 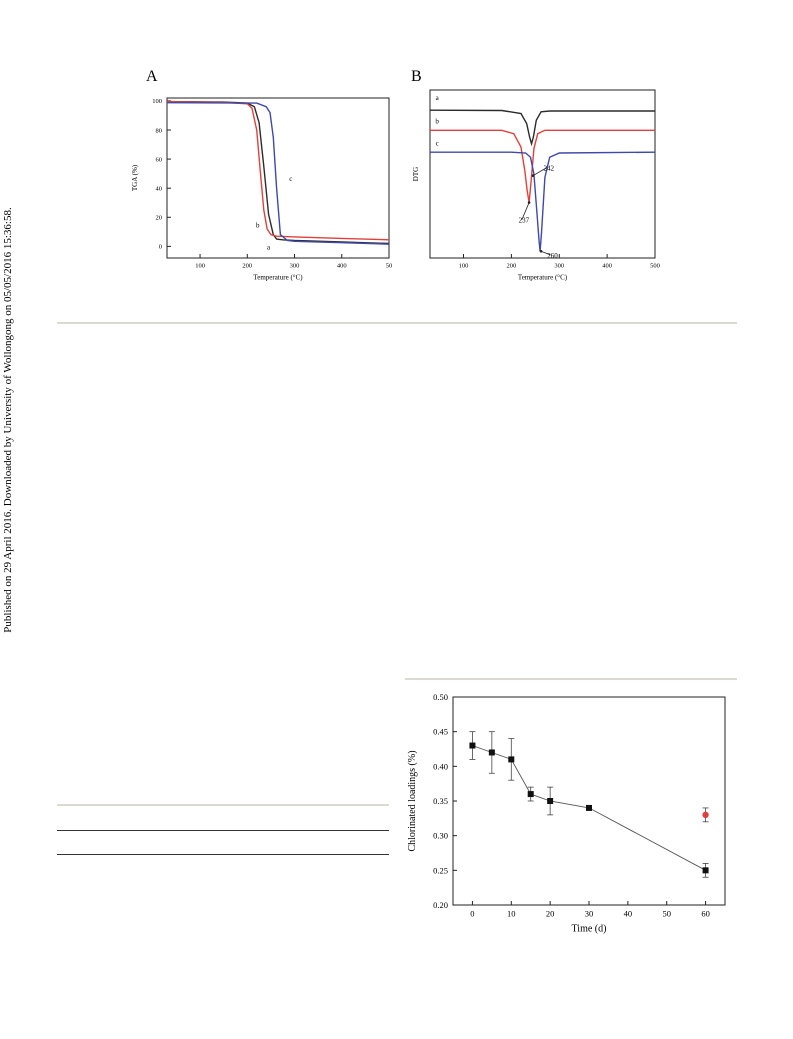 What do you see at coordinates (440, 766) in the screenshot?
I see `y-tick-label: 0.40` at bounding box center [440, 766].